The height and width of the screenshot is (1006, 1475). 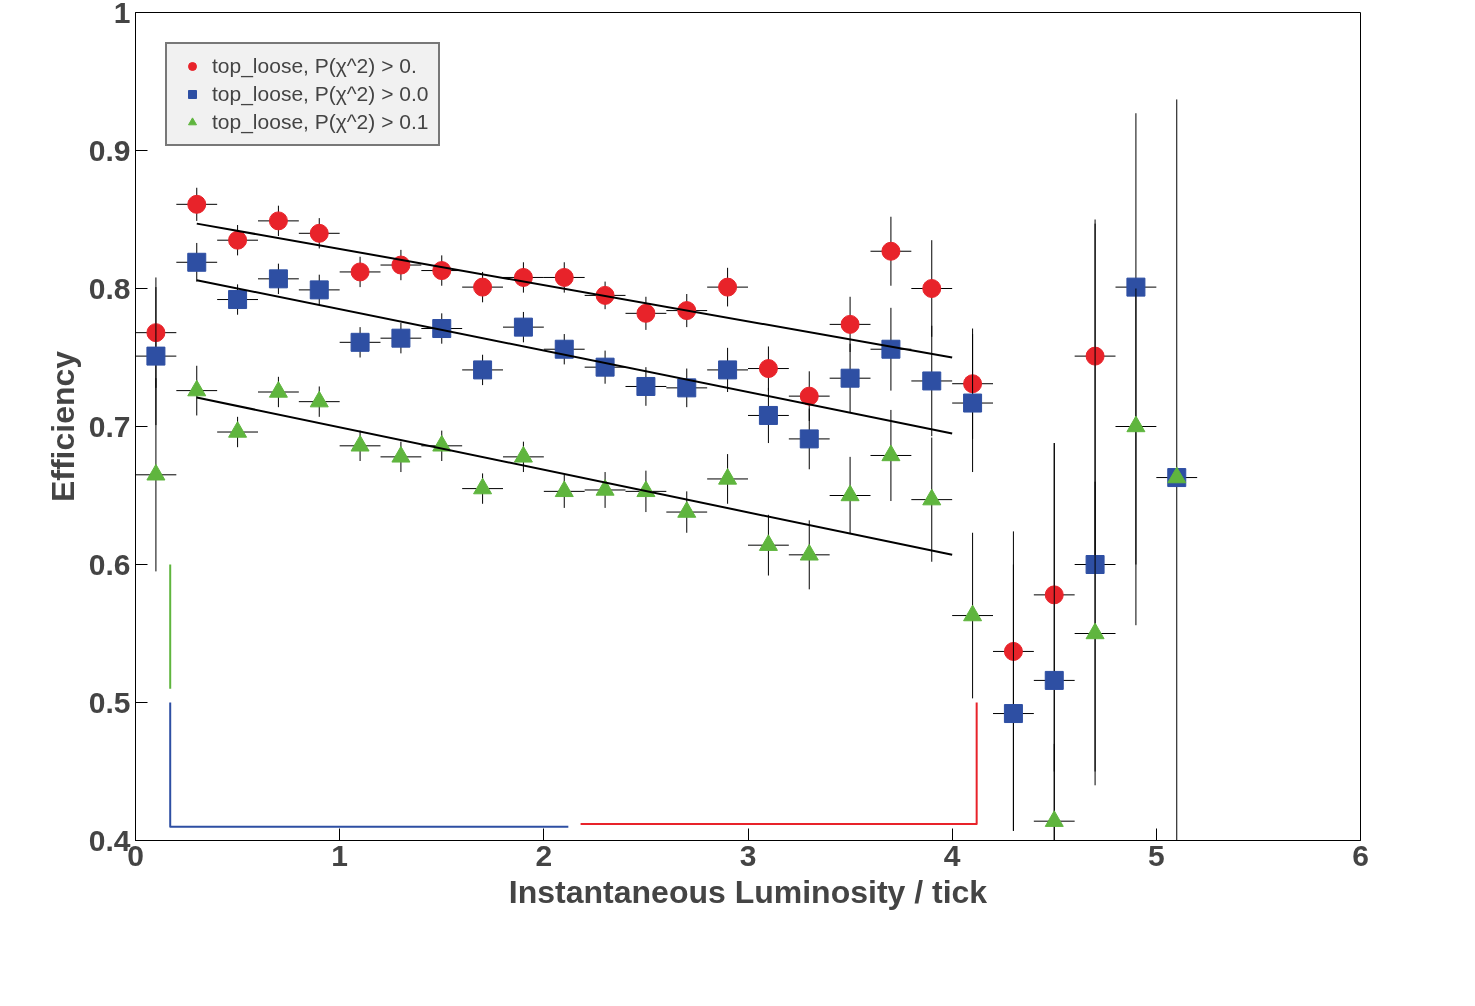 What do you see at coordinates (748, 855) in the screenshot?
I see `x-tick-label: 3` at bounding box center [748, 855].